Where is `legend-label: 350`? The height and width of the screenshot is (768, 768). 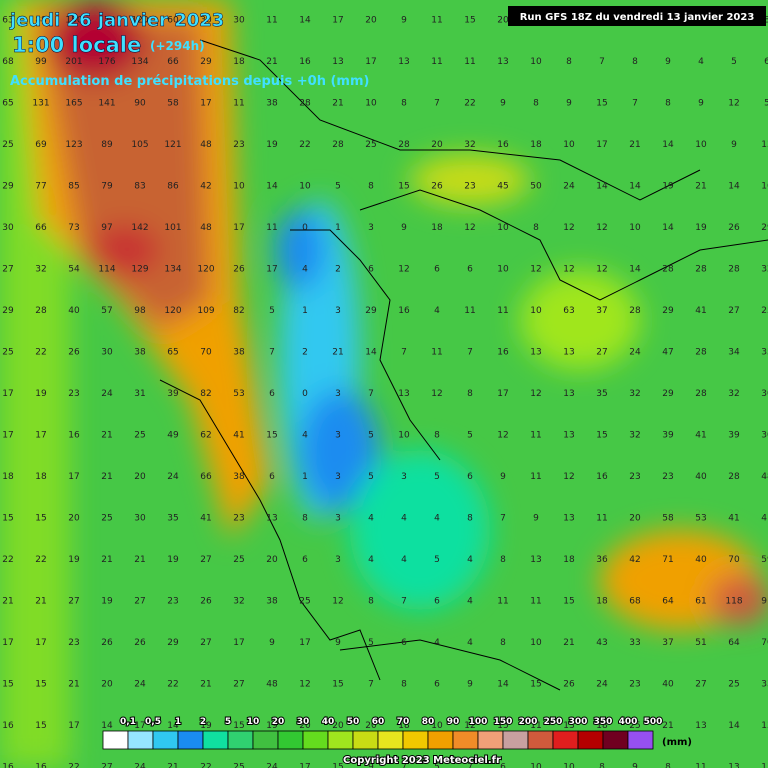
legend-label: 350 is located at coordinates (603, 722).